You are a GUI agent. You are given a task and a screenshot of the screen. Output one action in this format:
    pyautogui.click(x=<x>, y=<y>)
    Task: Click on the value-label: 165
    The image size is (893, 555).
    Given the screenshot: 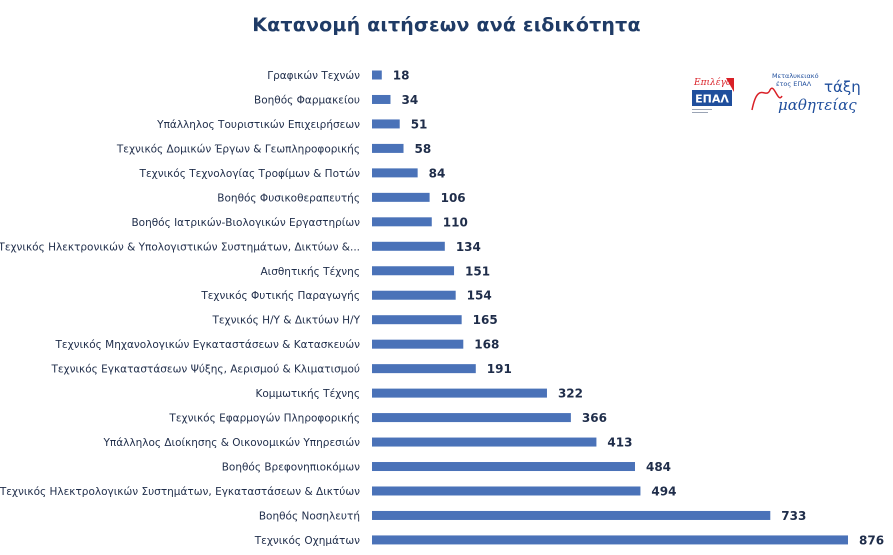 What is the action you would take?
    pyautogui.click(x=485, y=320)
    